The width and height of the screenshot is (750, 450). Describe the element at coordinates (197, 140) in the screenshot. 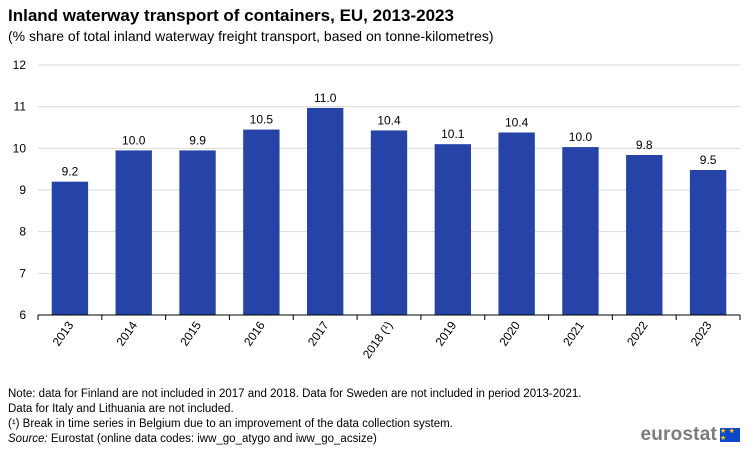

I see `data-label-2: 9.9` at that location.